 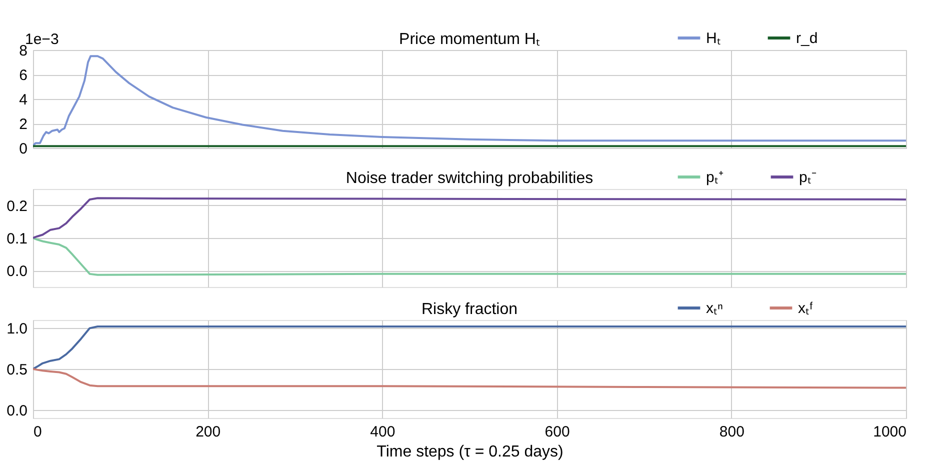 What do you see at coordinates (17, 239) in the screenshot?
I see `y-tick-label: 0.1` at bounding box center [17, 239].